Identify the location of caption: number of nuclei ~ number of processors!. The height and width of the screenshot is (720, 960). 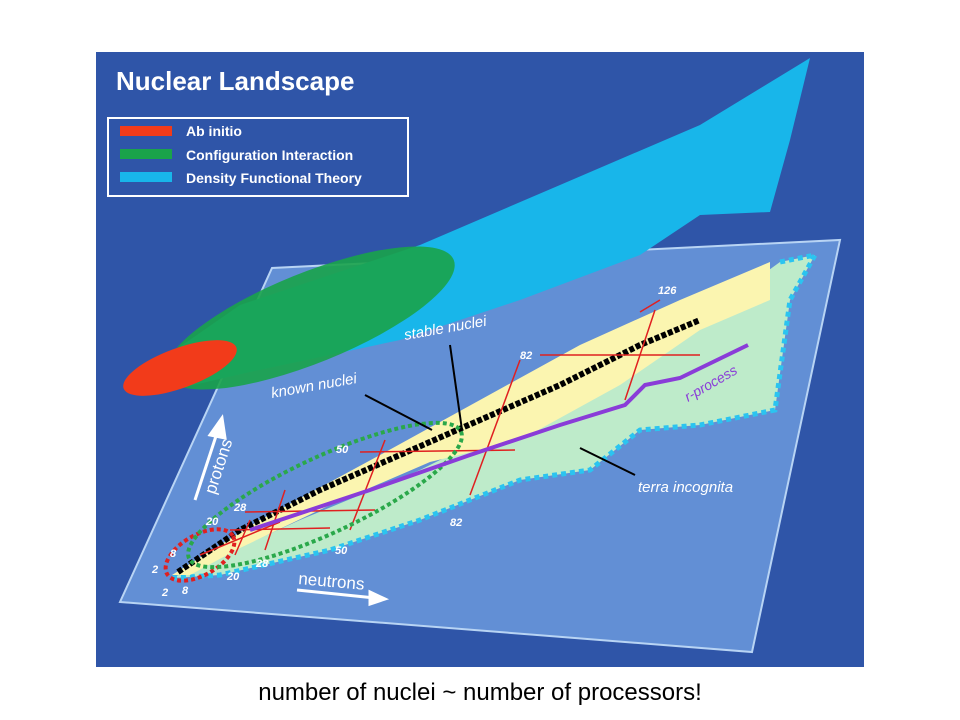
(480, 692).